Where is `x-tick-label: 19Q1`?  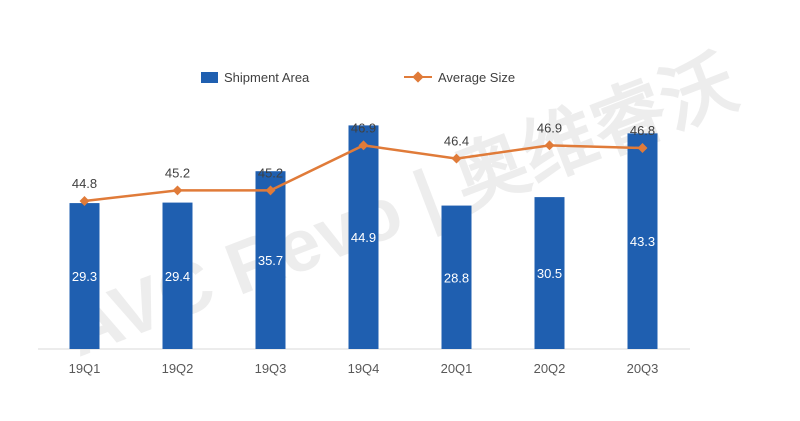 x-tick-label: 19Q1 is located at coordinates (85, 368).